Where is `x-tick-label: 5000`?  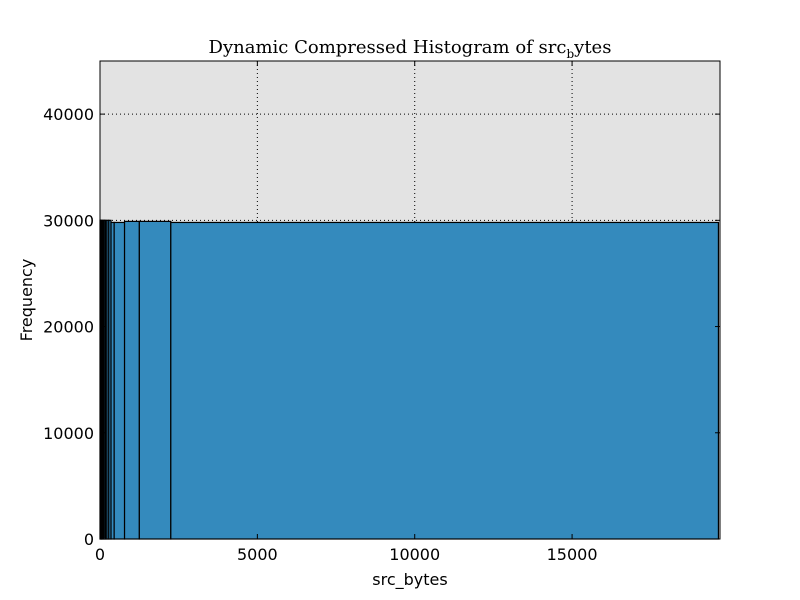 x-tick-label: 5000 is located at coordinates (257, 554).